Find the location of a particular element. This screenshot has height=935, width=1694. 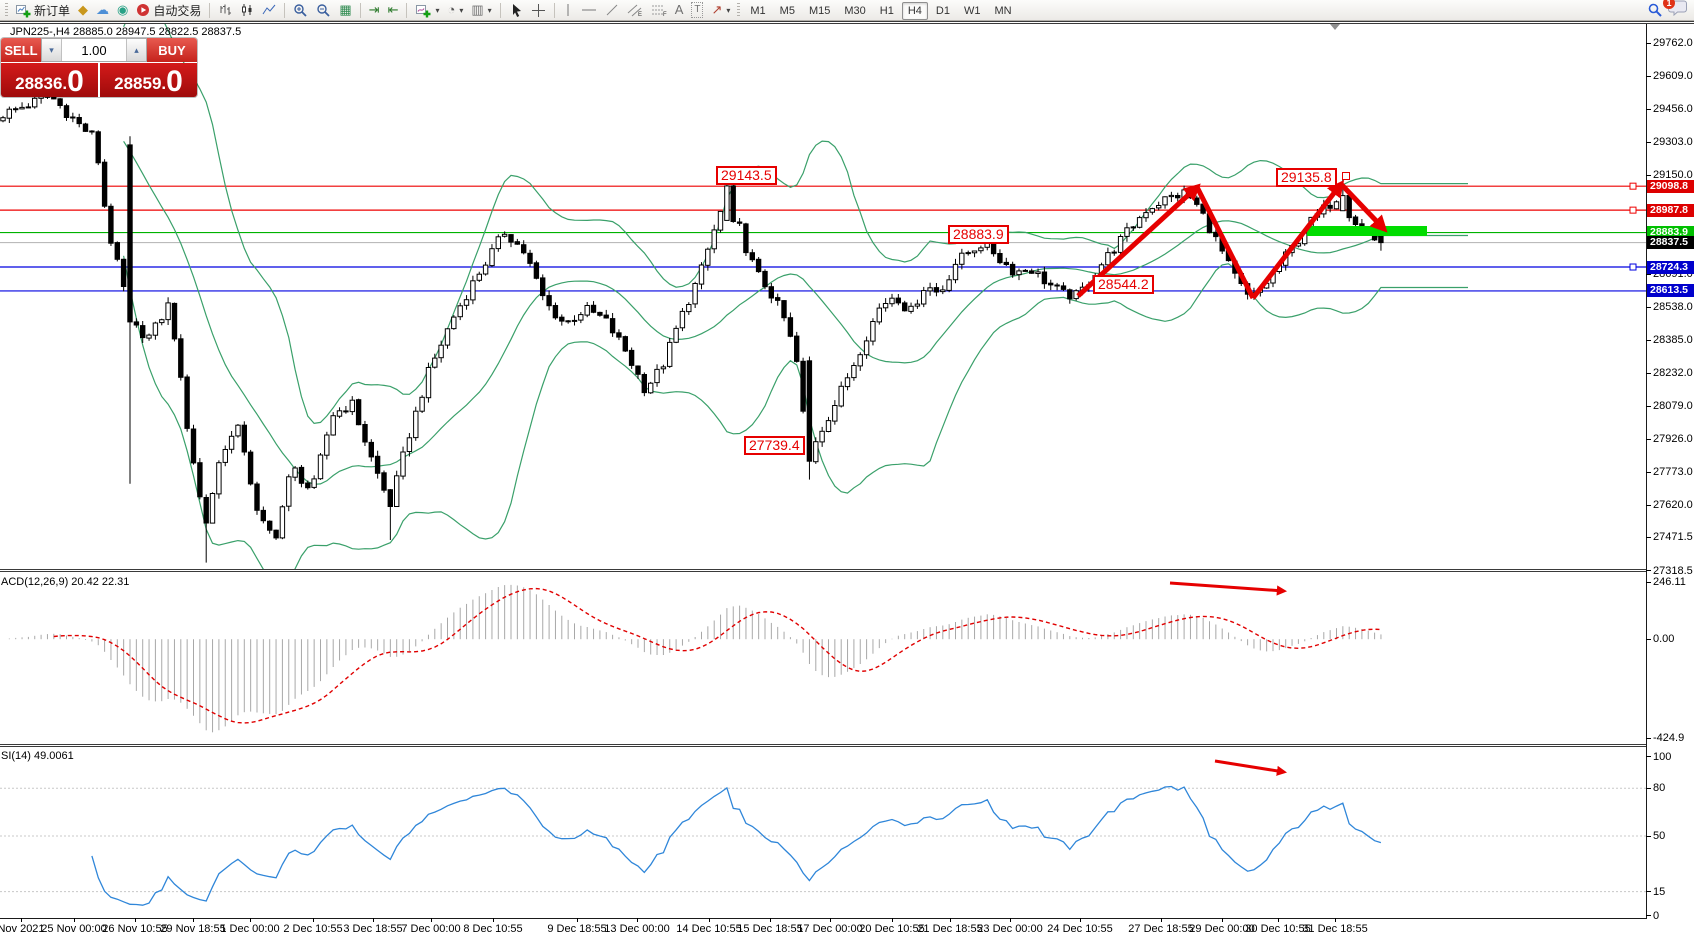

price-annotation-label: 28544.2 is located at coordinates (1123, 284).